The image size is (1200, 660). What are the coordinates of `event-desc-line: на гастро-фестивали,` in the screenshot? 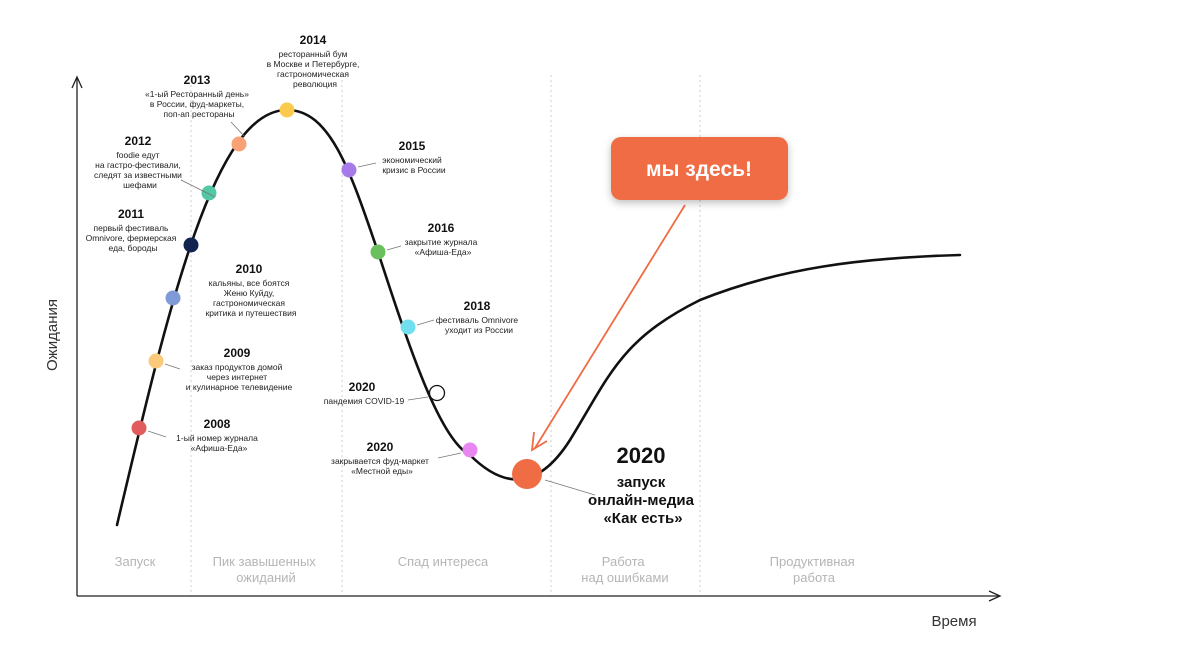 It's located at (138, 165).